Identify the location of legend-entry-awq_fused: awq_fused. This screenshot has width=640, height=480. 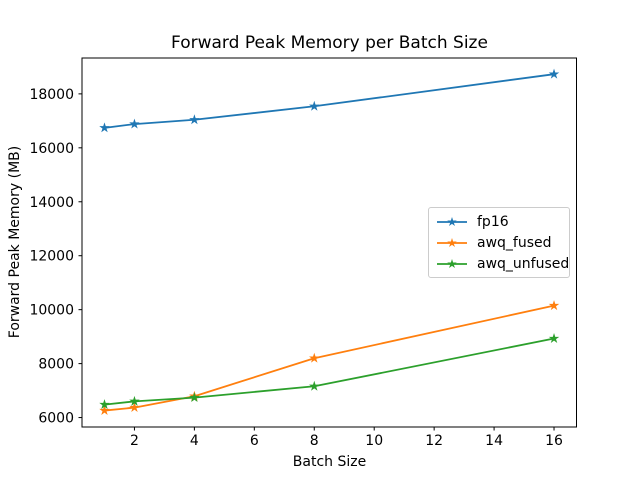
(499, 242).